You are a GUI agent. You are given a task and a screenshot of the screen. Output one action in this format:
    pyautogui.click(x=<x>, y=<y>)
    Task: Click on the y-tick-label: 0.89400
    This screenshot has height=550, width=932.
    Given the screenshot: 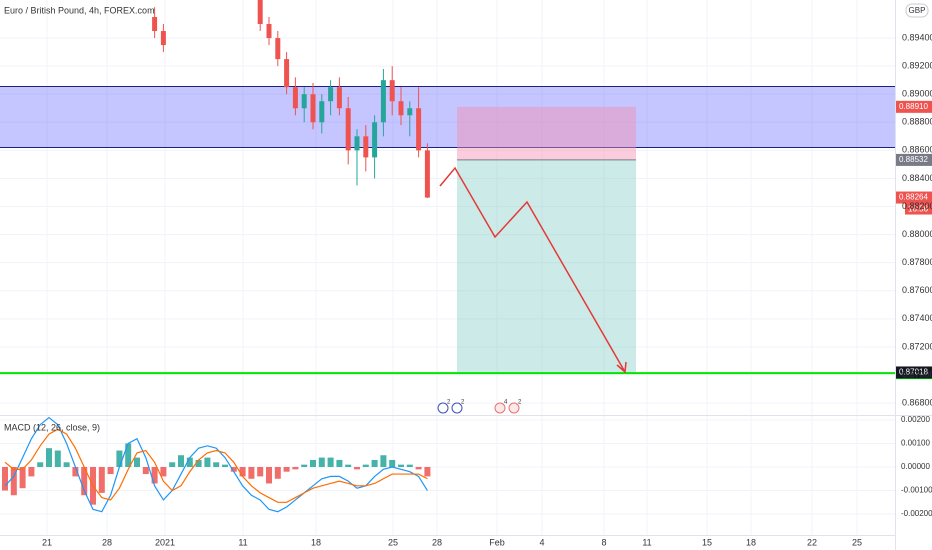 What is the action you would take?
    pyautogui.click(x=917, y=37)
    